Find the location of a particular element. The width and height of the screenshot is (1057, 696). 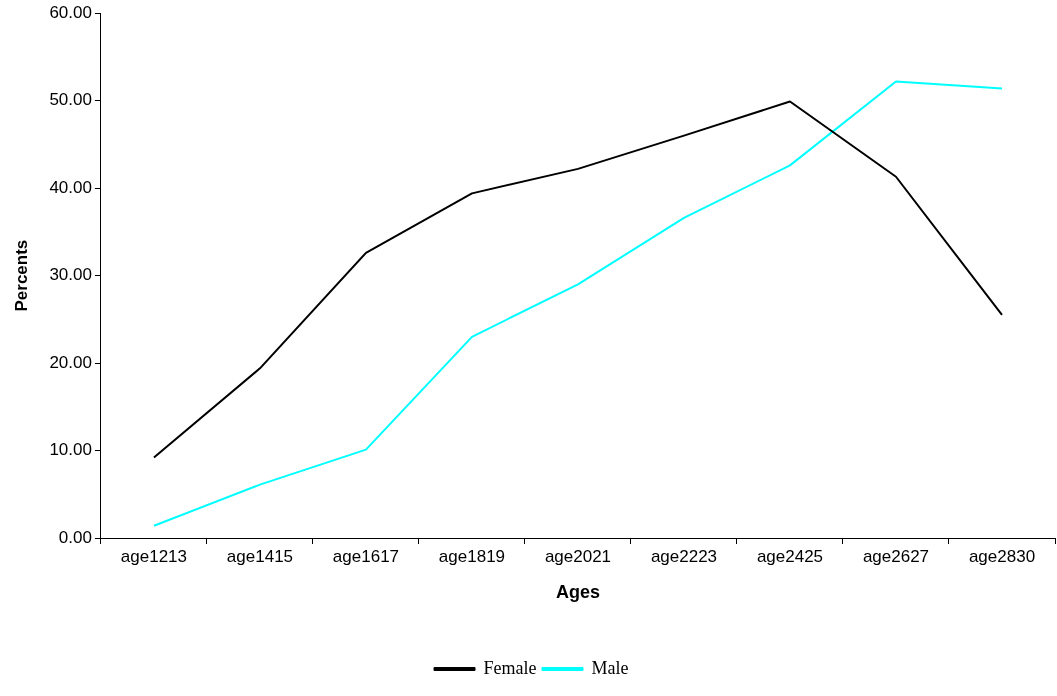

x-tick-label: age1819 is located at coordinates (472, 556).